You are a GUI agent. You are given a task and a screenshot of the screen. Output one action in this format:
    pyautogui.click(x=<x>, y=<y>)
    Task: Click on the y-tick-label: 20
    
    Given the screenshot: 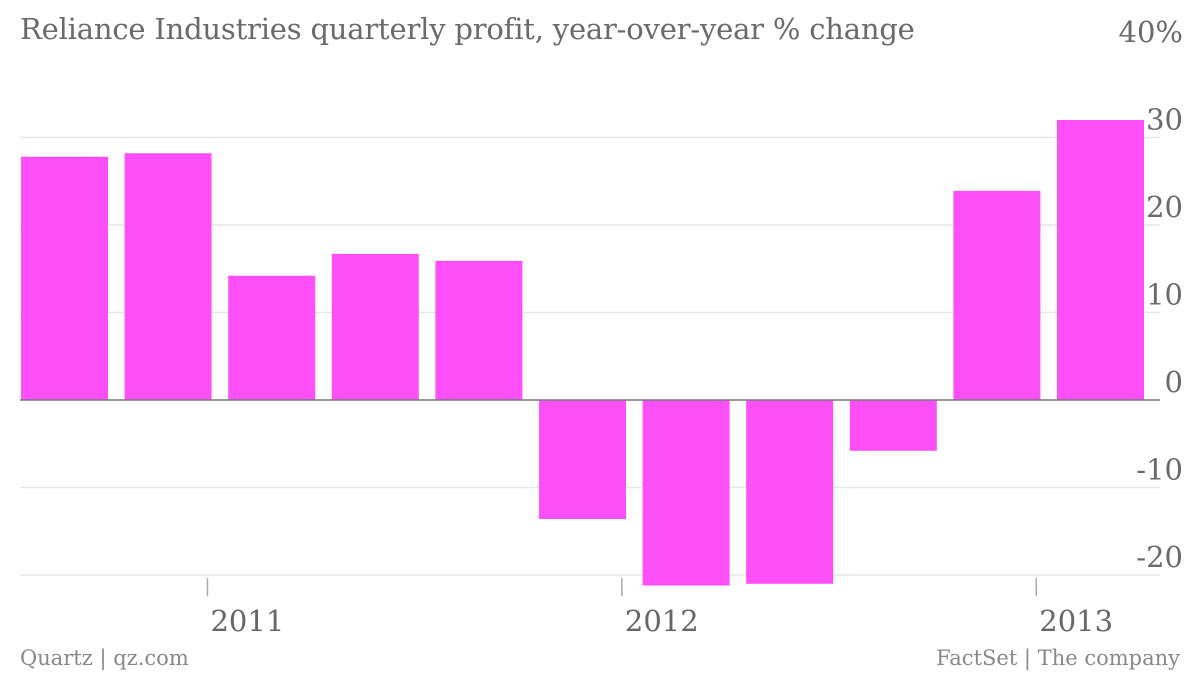 What is the action you would take?
    pyautogui.click(x=1164, y=207)
    